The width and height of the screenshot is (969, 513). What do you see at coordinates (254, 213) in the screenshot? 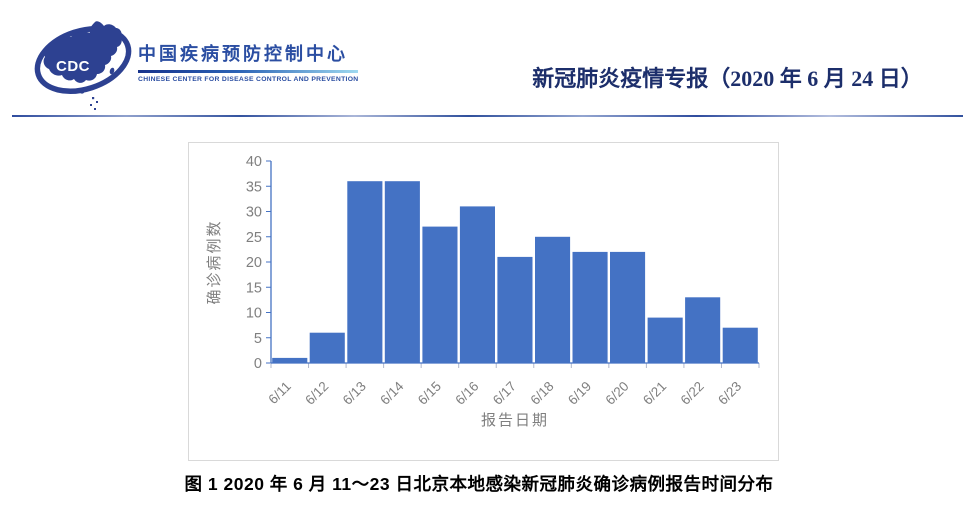
I see `y-tick-label: 30` at bounding box center [254, 213].